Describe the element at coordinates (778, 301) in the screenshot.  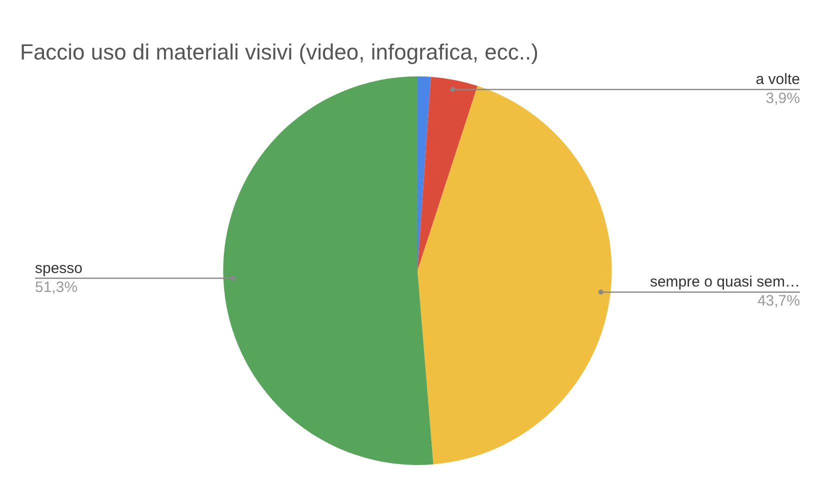
I see `data-label: 43,7%` at that location.